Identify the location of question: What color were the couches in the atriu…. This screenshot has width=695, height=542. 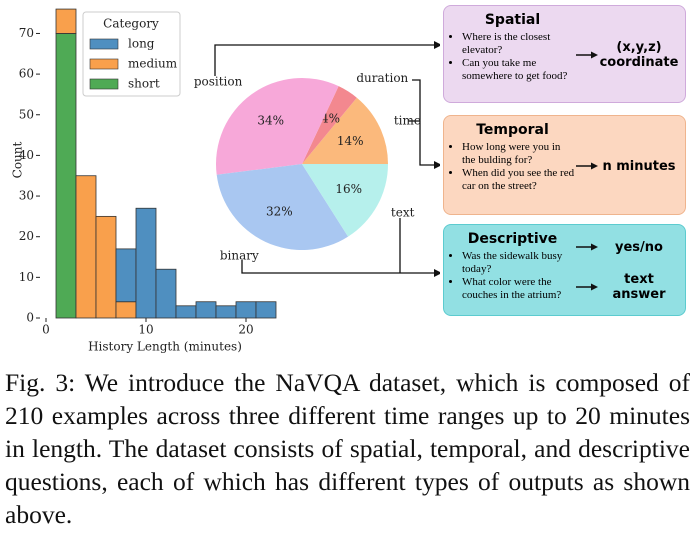
(518, 289).